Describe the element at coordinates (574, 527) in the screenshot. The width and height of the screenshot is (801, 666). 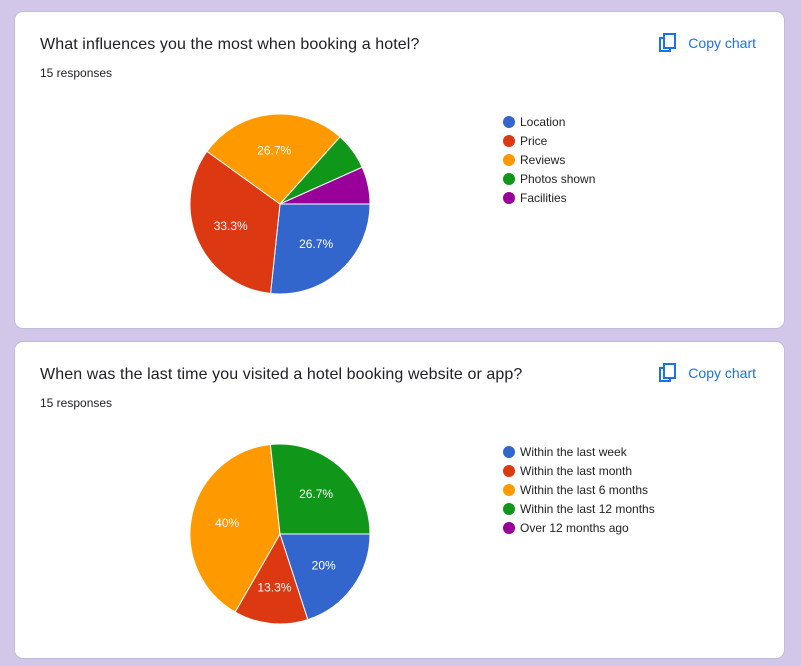
I see `legend-label: Over 12 months ago` at that location.